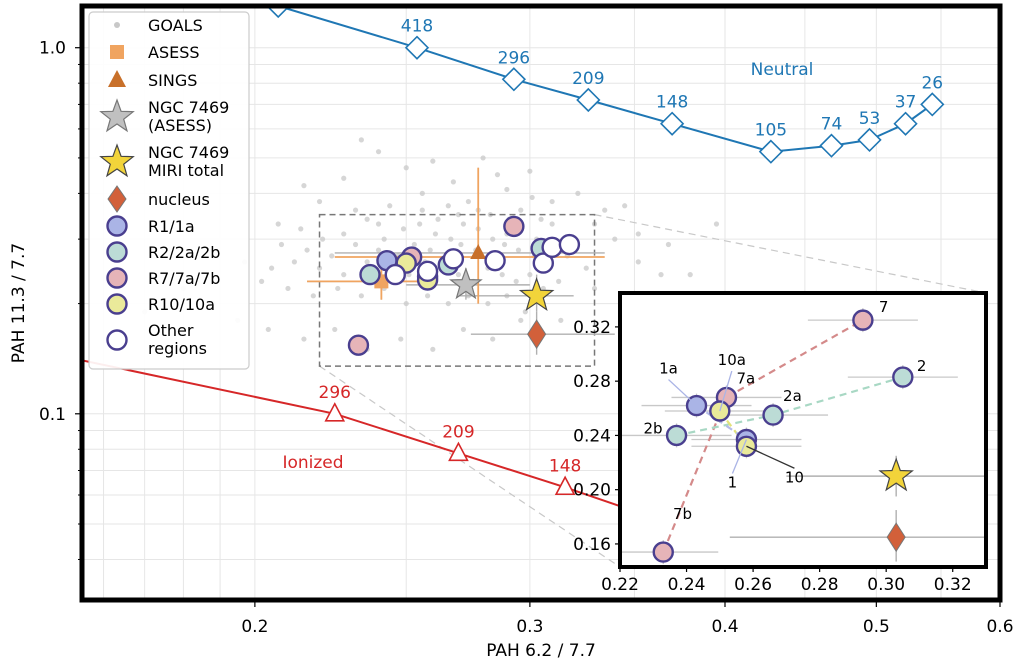 The width and height of the screenshot is (1021, 667). I want to click on ionized-size-label: 148, so click(565, 466).